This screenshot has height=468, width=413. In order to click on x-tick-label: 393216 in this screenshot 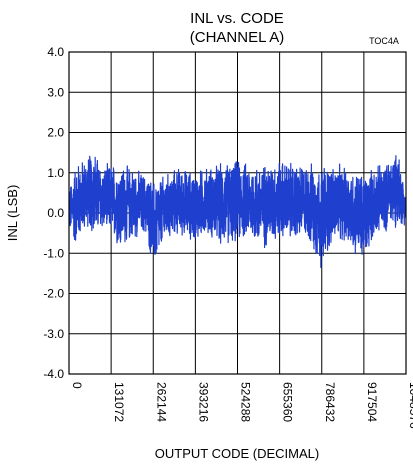, I will do `click(203, 402)`.